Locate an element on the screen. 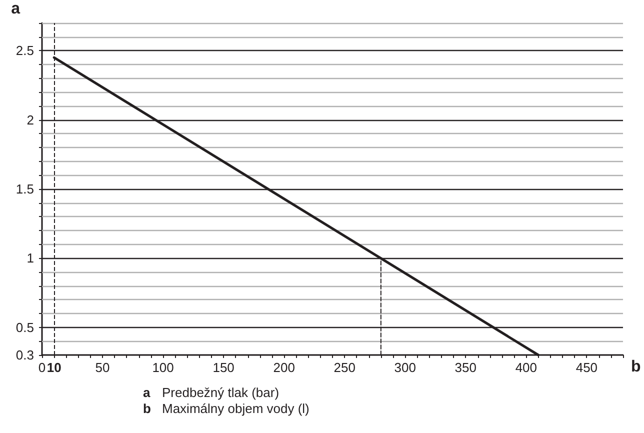 Image resolution: width=644 pixels, height=433 pixels. x-tick-label: 10 is located at coordinates (54, 367).